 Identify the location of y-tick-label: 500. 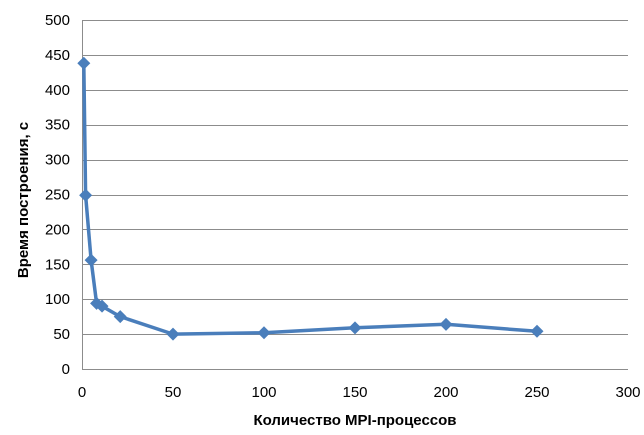
(57, 20).